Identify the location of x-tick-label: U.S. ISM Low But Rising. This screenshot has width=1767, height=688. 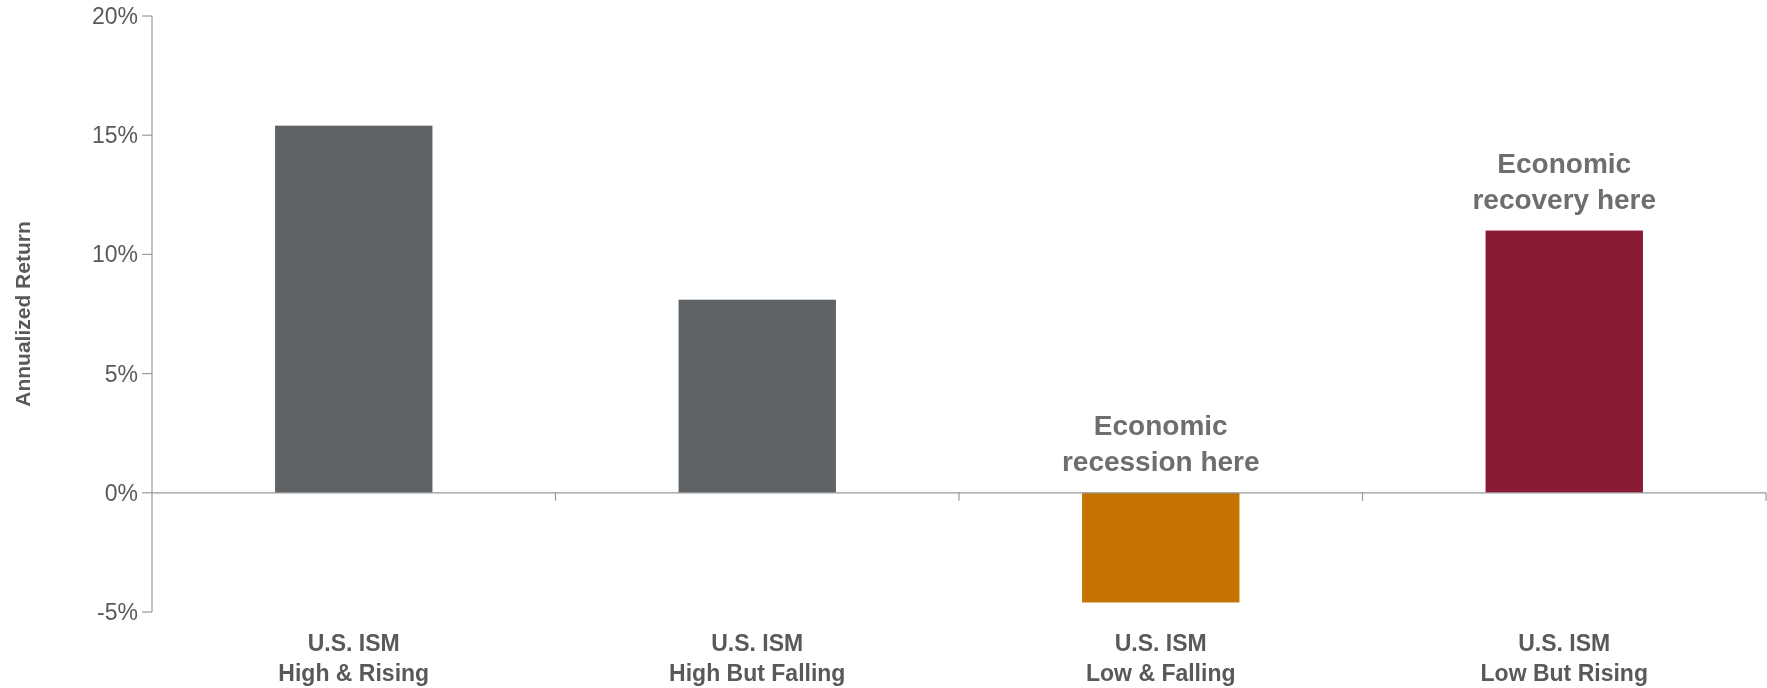
(1564, 658).